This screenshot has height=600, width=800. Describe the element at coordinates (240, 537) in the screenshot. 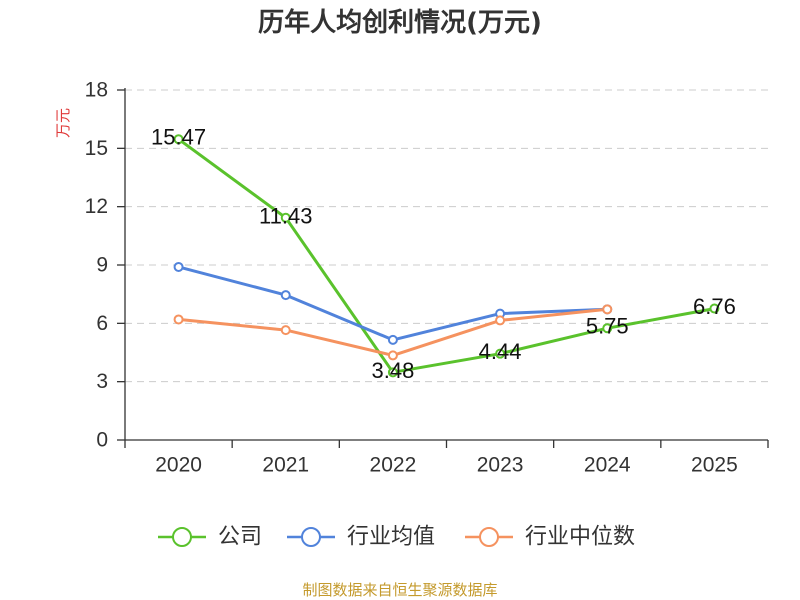

I see `legend-label-company: 公司` at that location.